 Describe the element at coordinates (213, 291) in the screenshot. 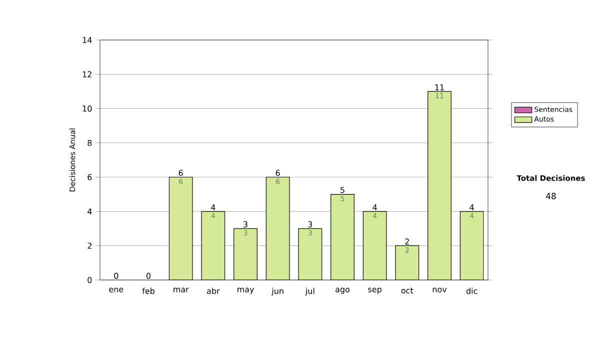

I see `x-tick-label: abr` at that location.